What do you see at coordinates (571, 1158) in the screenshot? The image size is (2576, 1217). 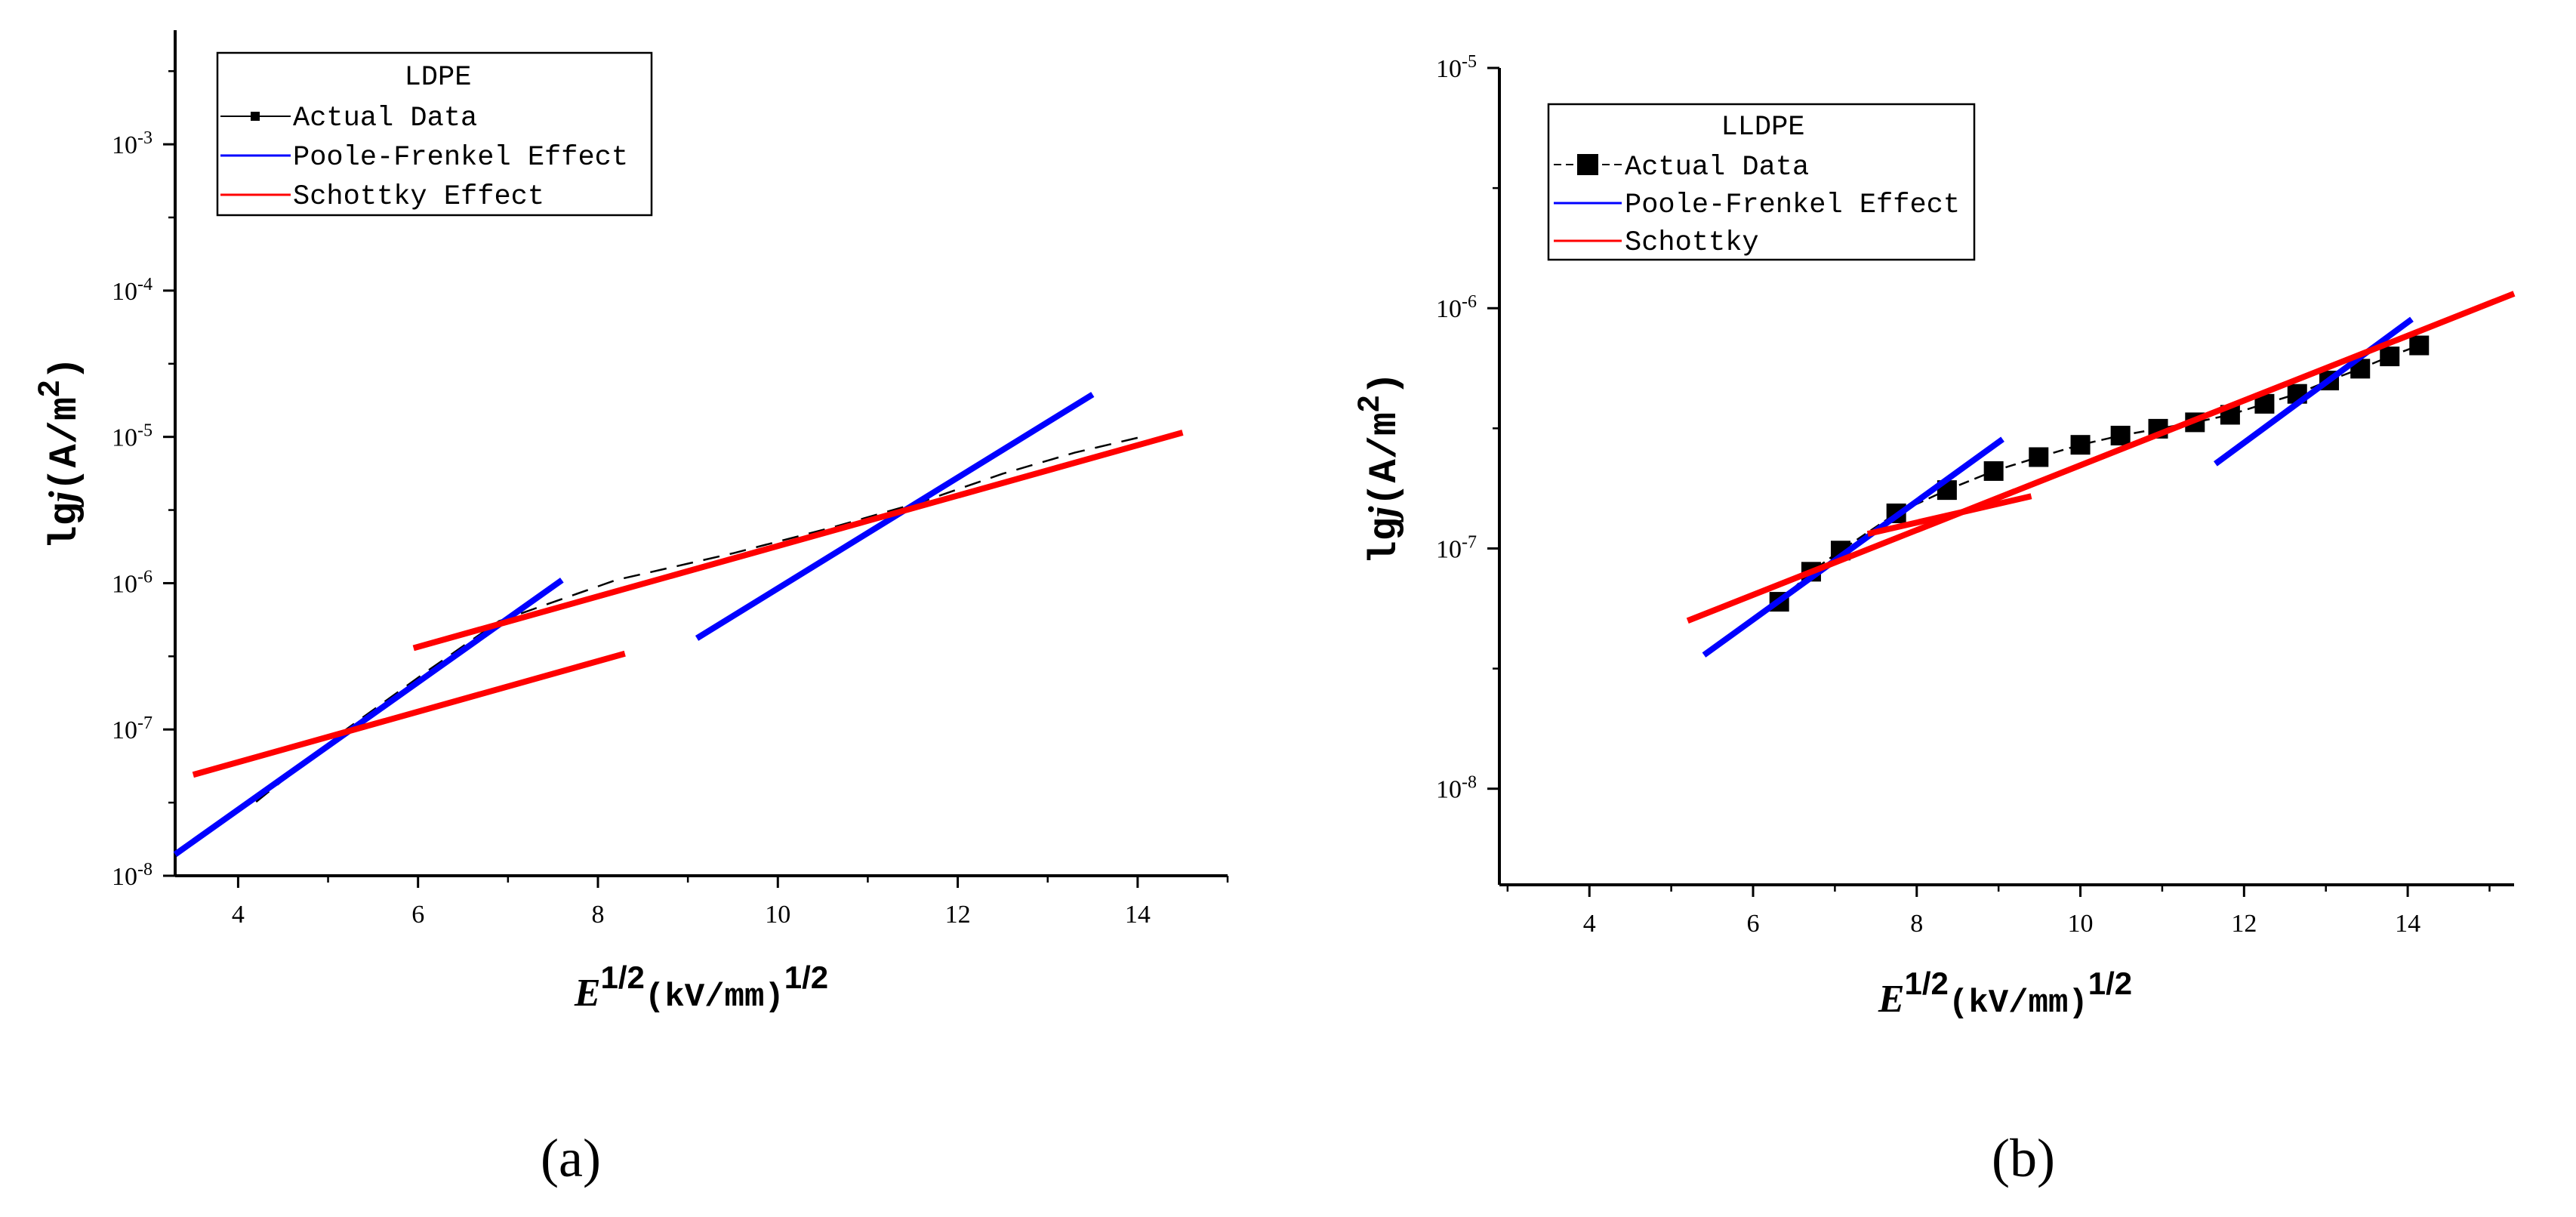 I see `caption-a: (a)` at bounding box center [571, 1158].